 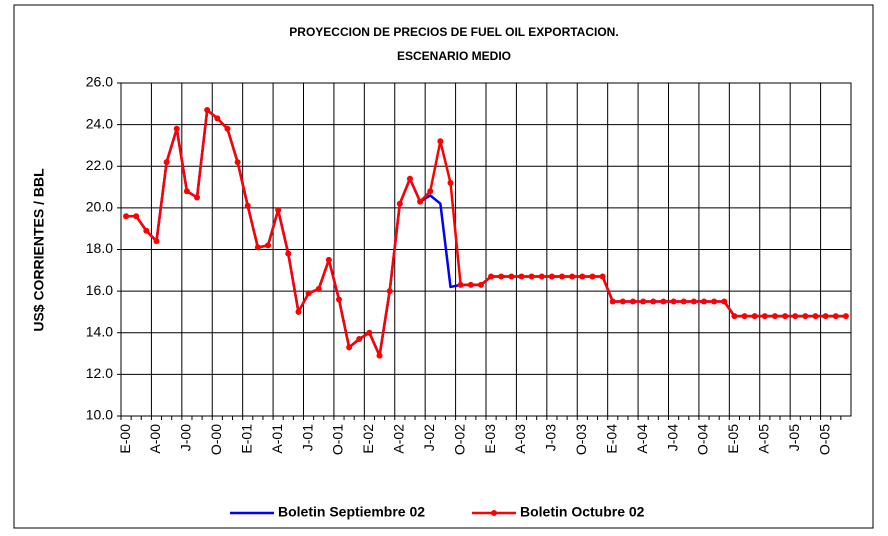 What do you see at coordinates (125, 439) in the screenshot?
I see `x-tick-label: E-00` at bounding box center [125, 439].